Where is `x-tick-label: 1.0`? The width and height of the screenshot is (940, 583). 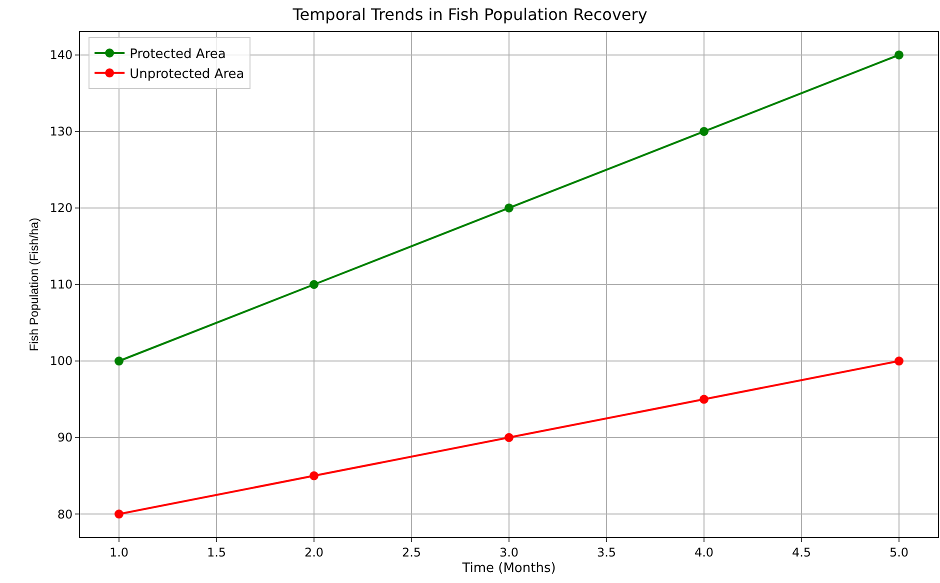
x-tick-label: 1.0 is located at coordinates (119, 552).